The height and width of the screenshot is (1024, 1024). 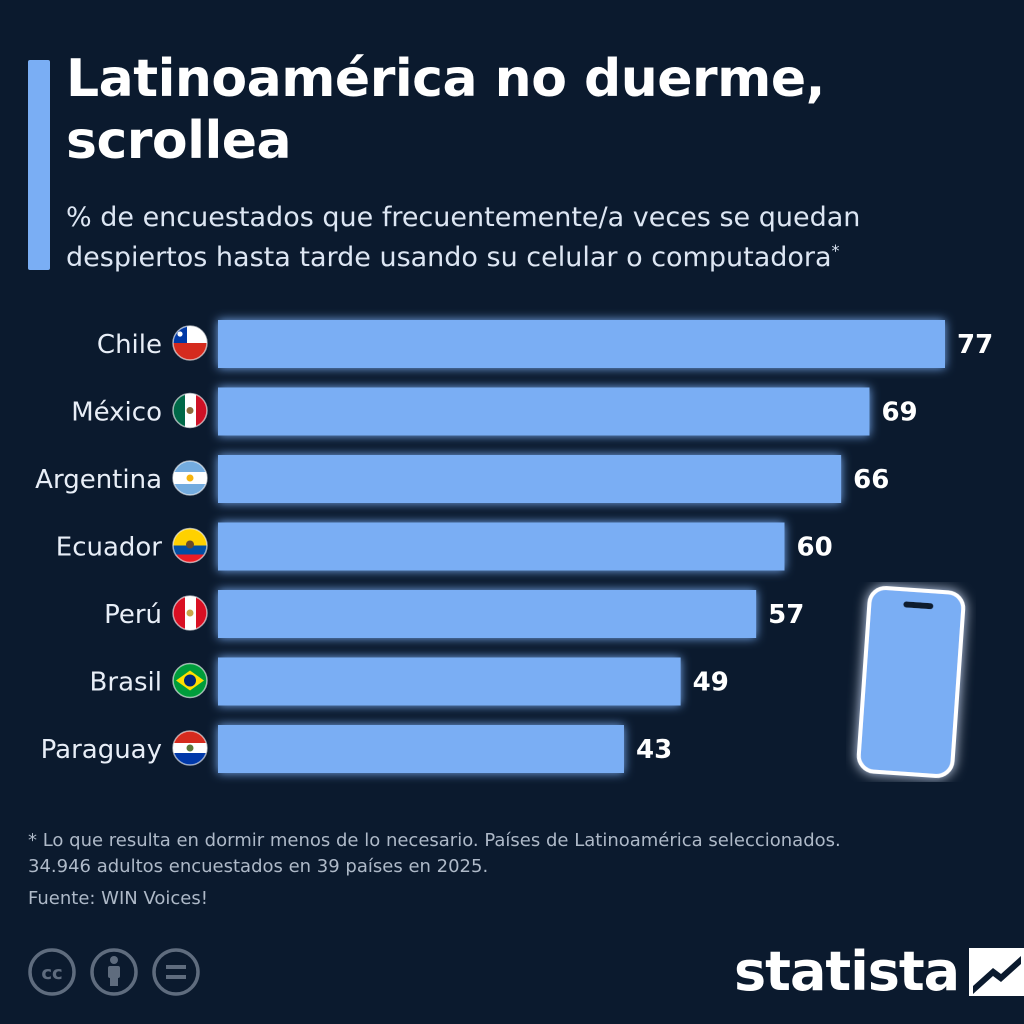 I want to click on statista-logo-mark, so click(x=996, y=971).